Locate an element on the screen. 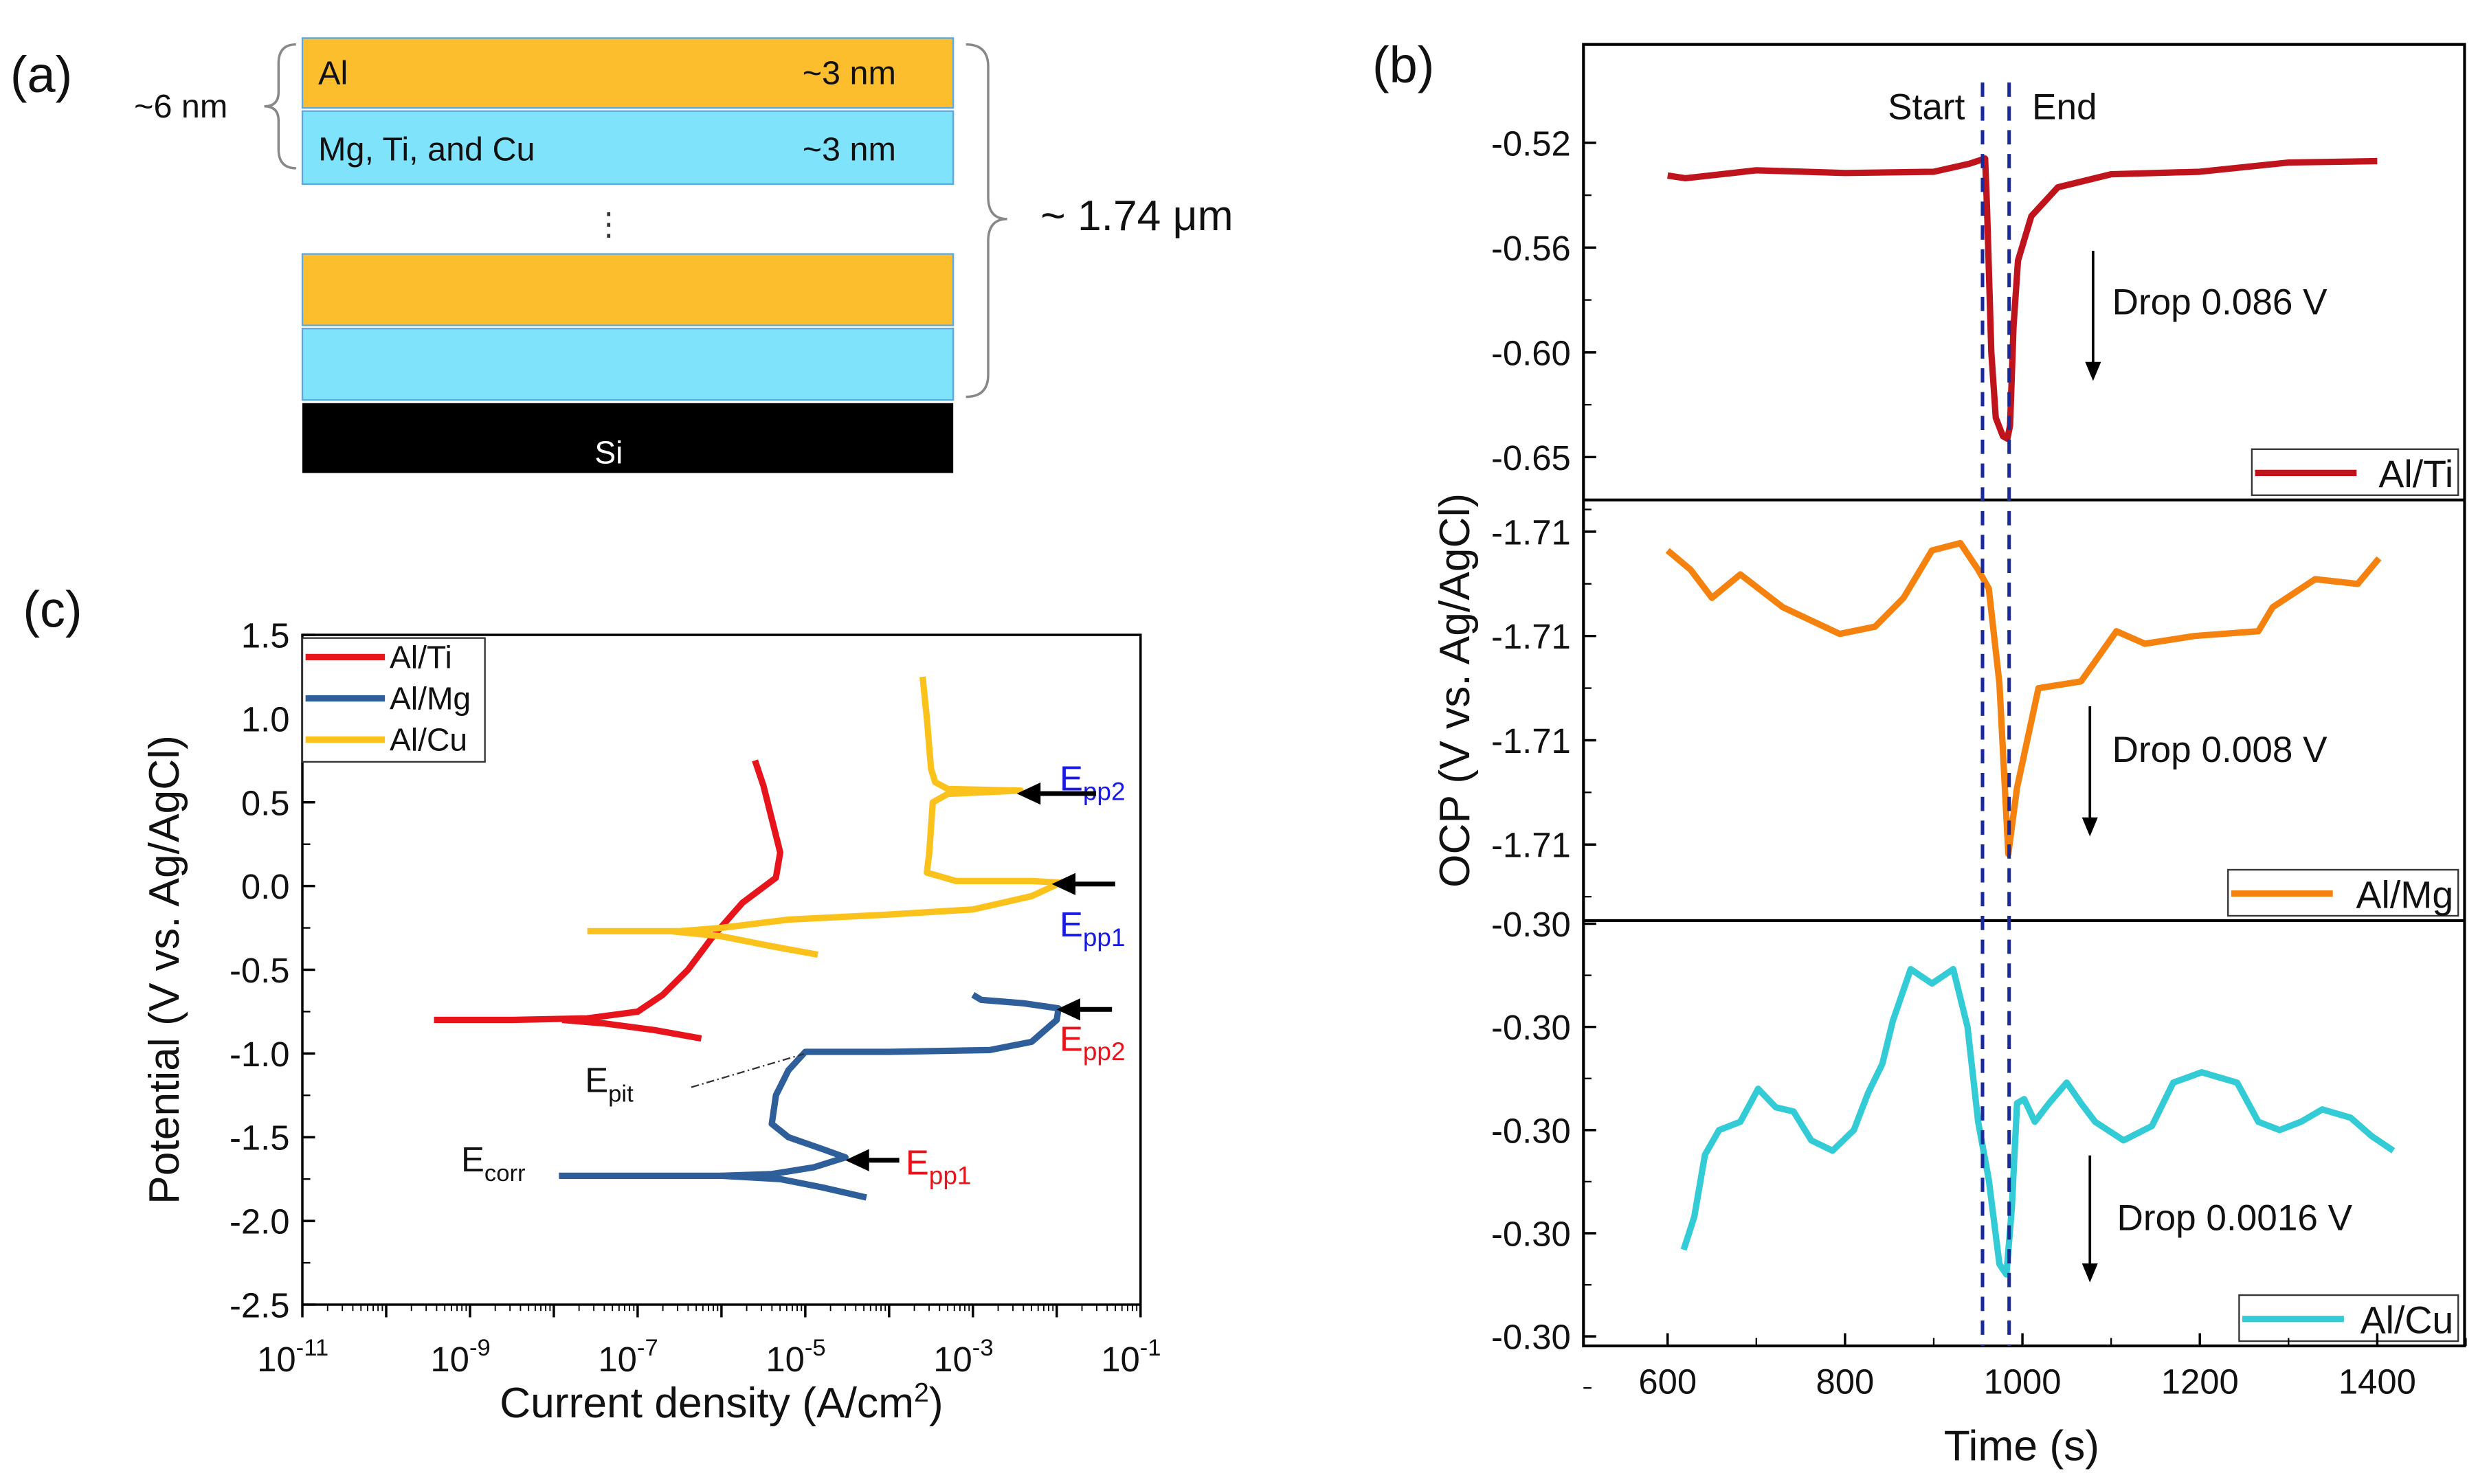 This screenshot has height=1484, width=2478. drop-annotation-al-ti: Drop 0.086 V is located at coordinates (2220, 302).